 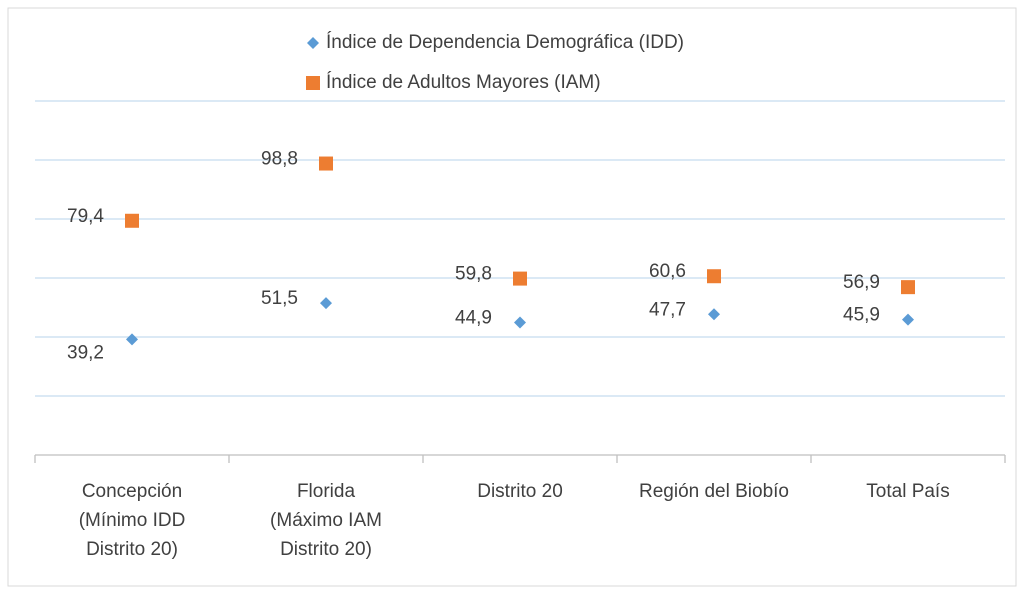 I want to click on x-tick-label: Florida (Máximo IAM Distrito 20), so click(x=326, y=520).